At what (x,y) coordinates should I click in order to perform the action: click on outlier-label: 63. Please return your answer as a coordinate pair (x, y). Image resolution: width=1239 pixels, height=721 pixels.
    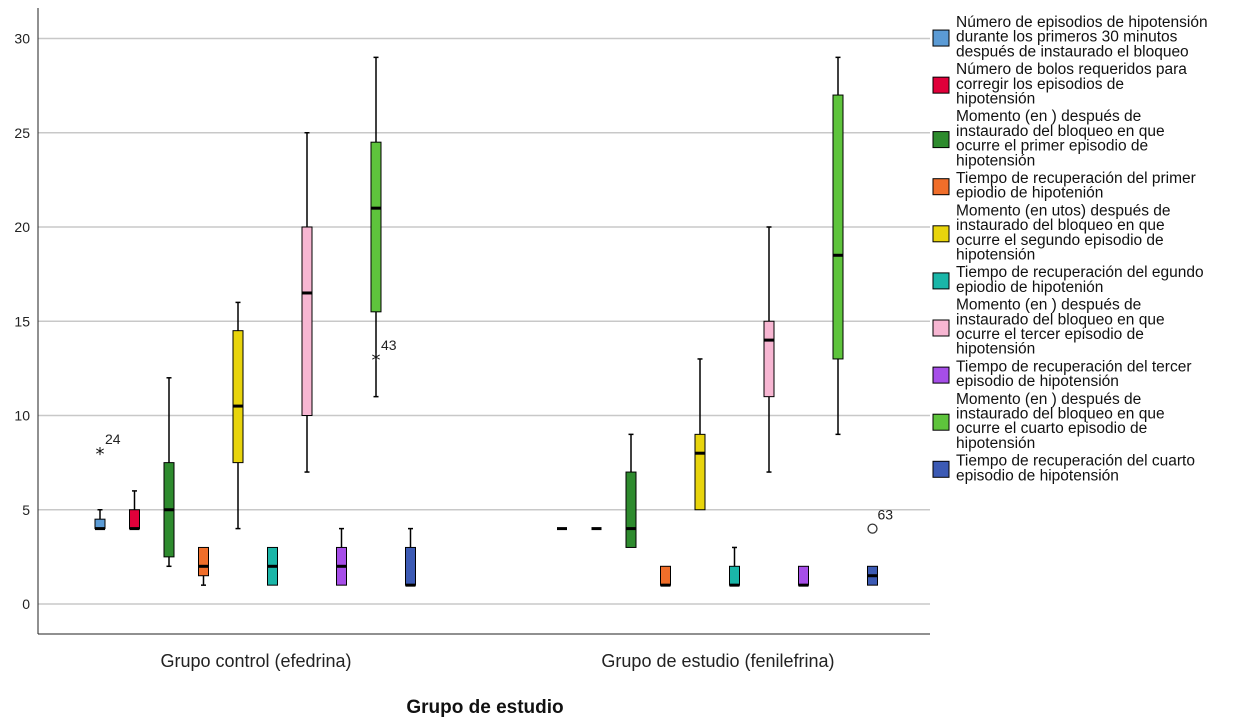
    Looking at the image, I should click on (886, 515).